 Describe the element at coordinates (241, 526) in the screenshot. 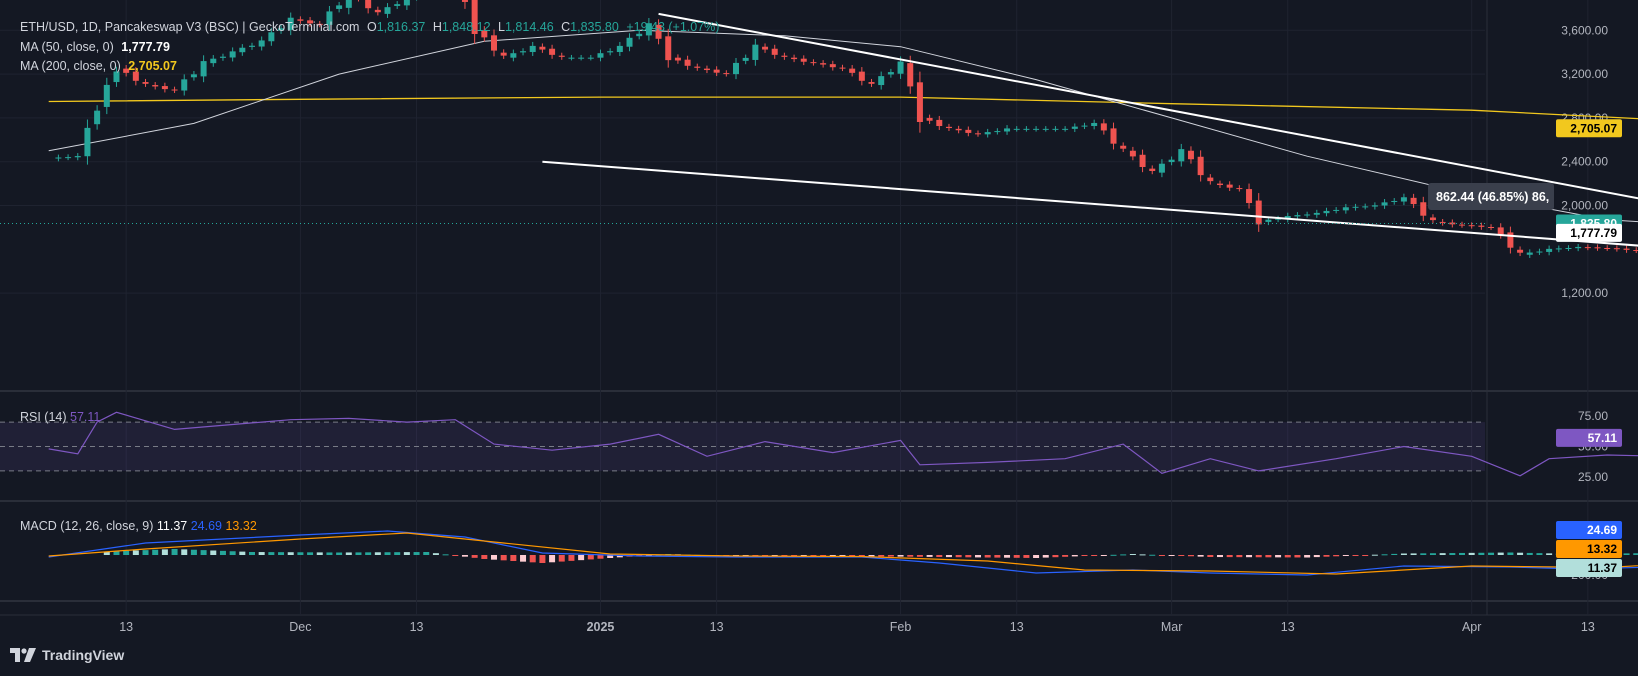

I see `macd-hist-value: 13.32` at that location.